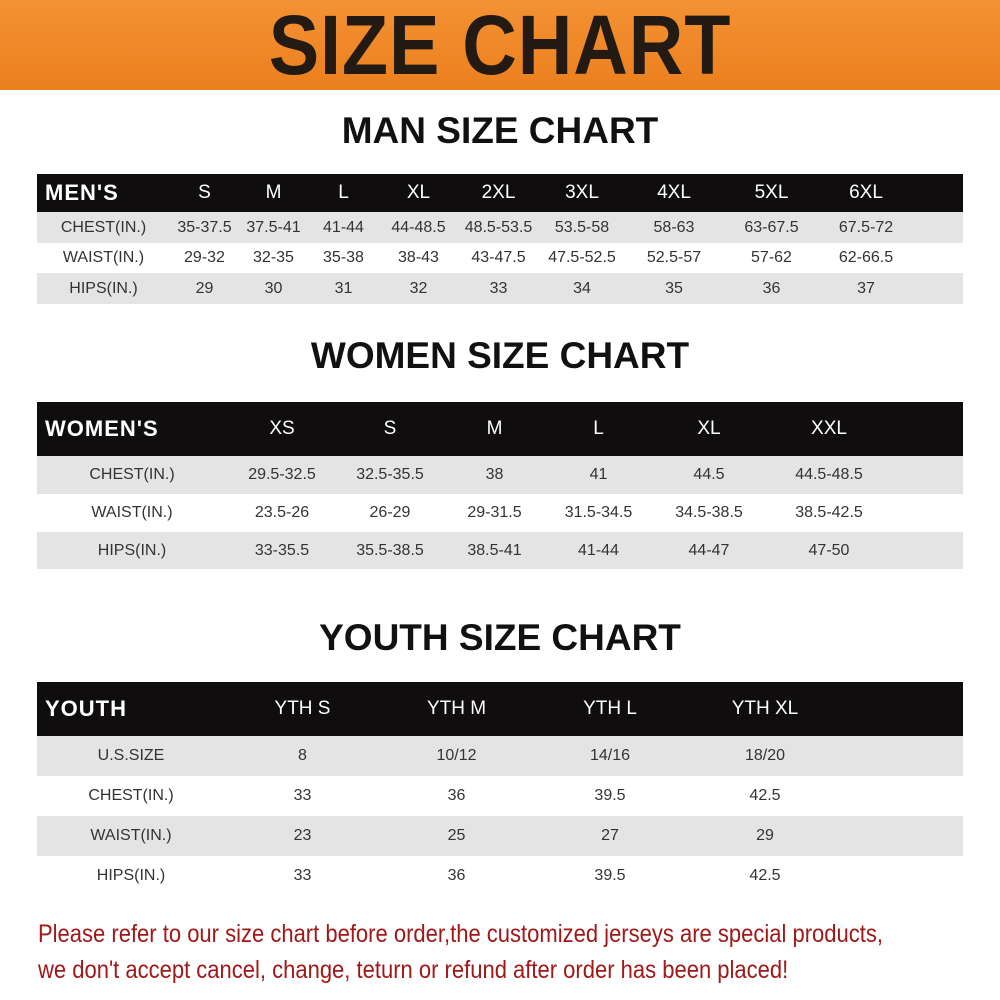 Image resolution: width=1000 pixels, height=1000 pixels. What do you see at coordinates (418, 227) in the screenshot?
I see `table-cell: 44-48.5` at bounding box center [418, 227].